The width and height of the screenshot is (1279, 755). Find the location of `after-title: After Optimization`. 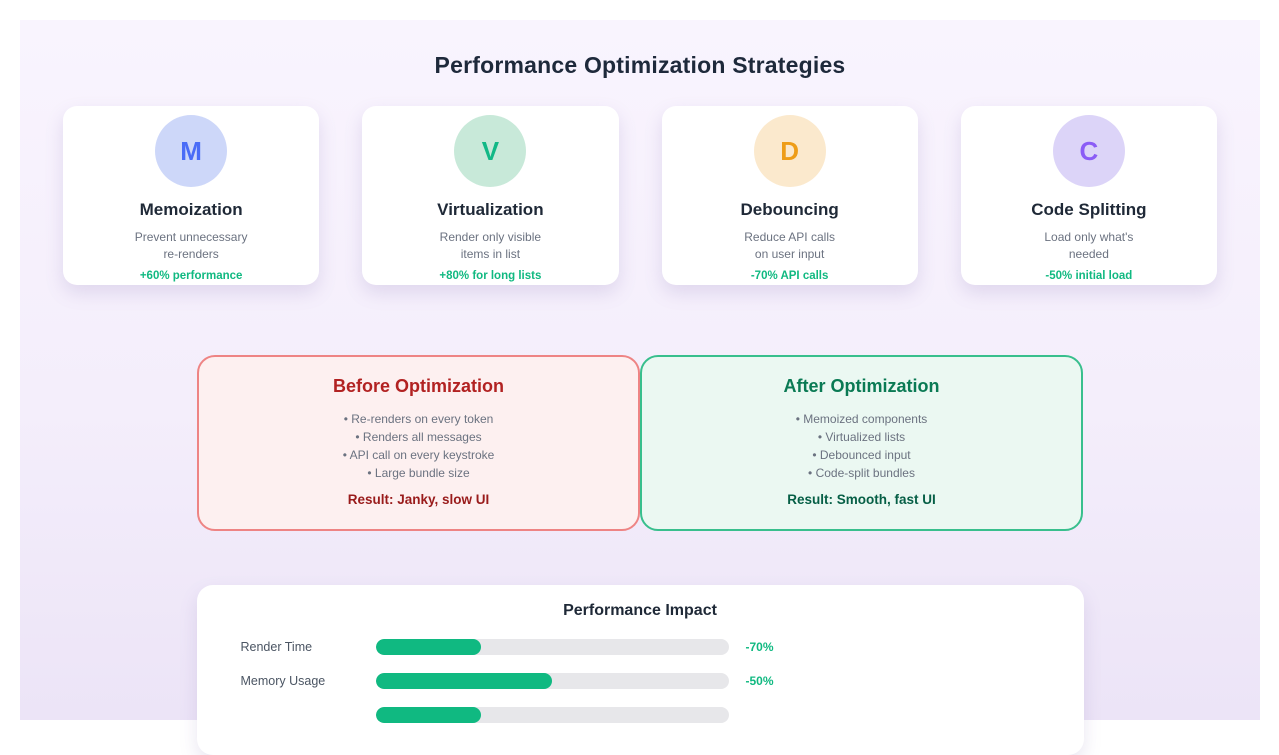

after-title: After Optimization is located at coordinates (861, 386).